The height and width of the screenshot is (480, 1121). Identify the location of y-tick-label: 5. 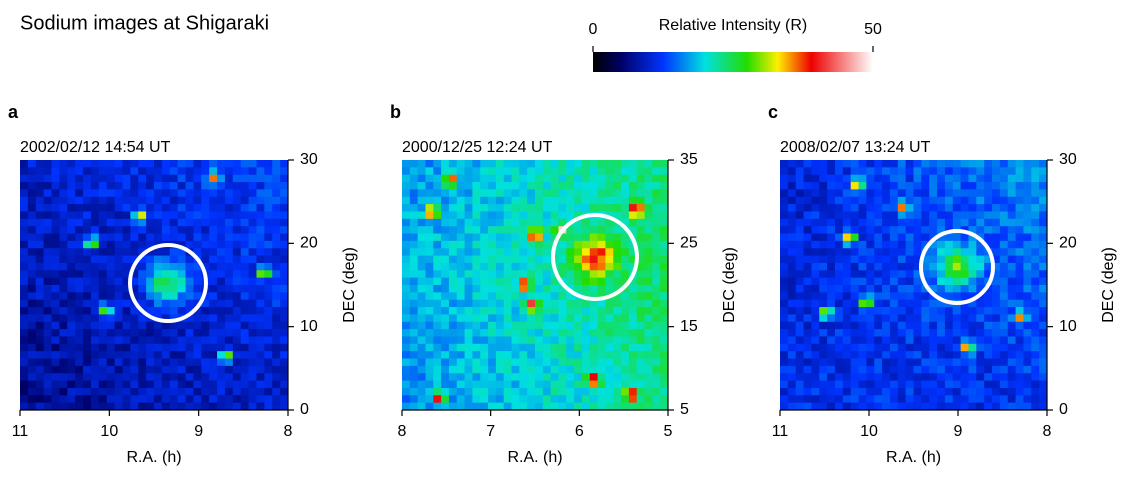
(684, 409).